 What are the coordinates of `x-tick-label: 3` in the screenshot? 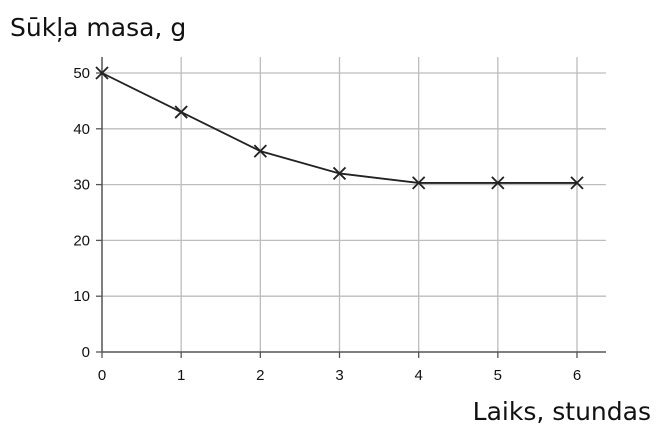 It's located at (339, 375).